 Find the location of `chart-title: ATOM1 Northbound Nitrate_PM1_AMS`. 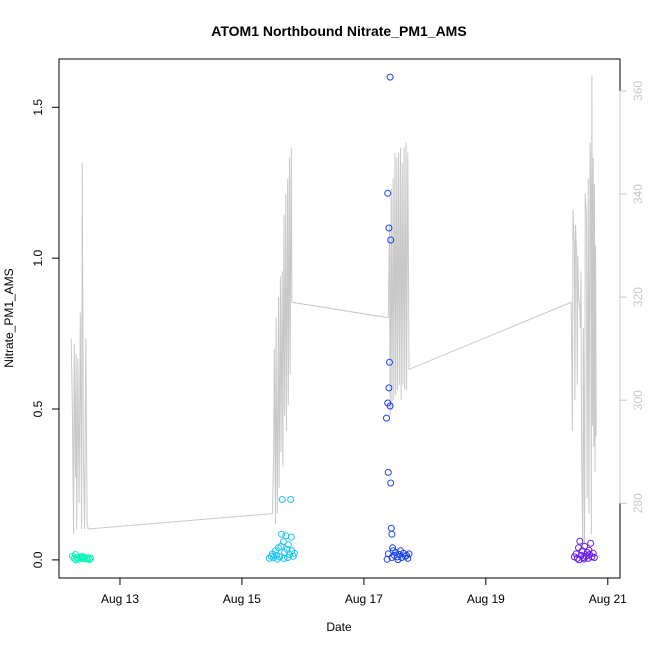

chart-title: ATOM1 Northbound Nitrate_PM1_AMS is located at coordinates (338, 31).